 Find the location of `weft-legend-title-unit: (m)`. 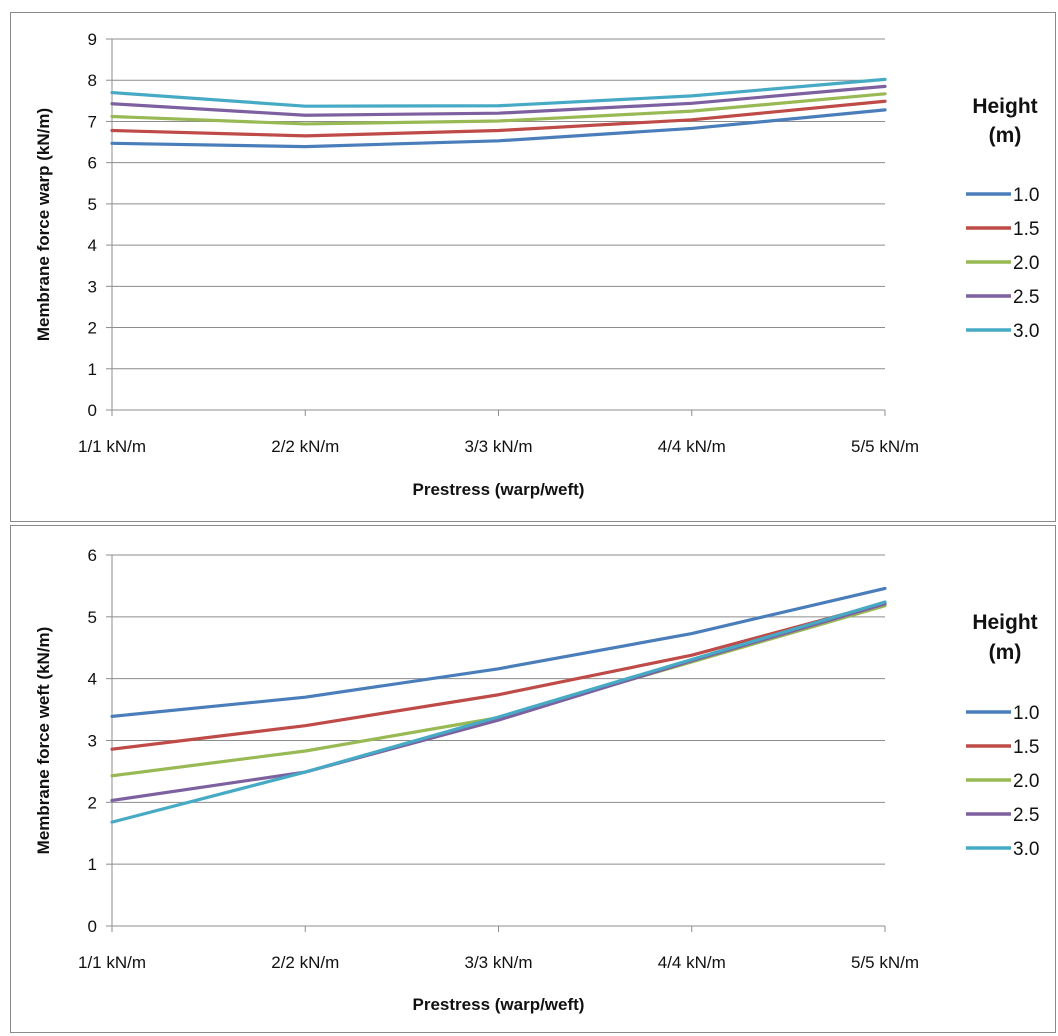

weft-legend-title-unit: (m) is located at coordinates (1005, 652).